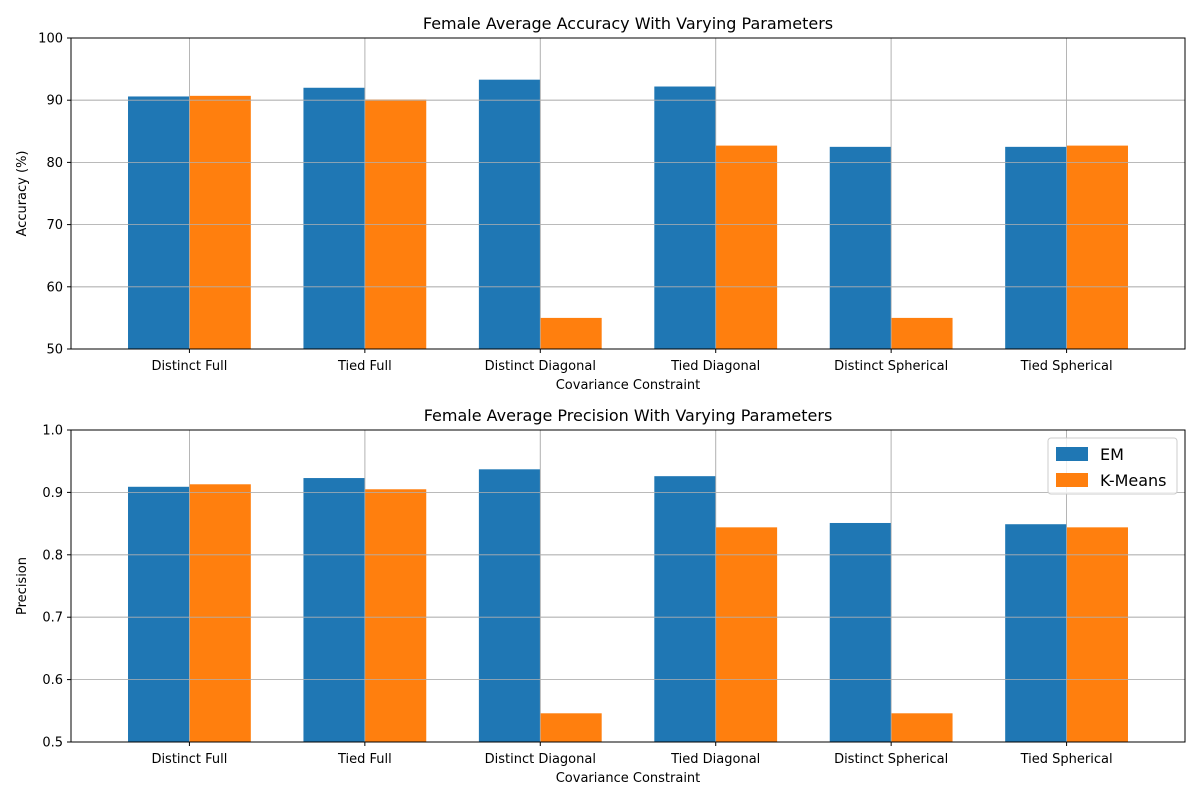  What do you see at coordinates (54, 225) in the screenshot?
I see `chart1-ytick-label: 70` at bounding box center [54, 225].